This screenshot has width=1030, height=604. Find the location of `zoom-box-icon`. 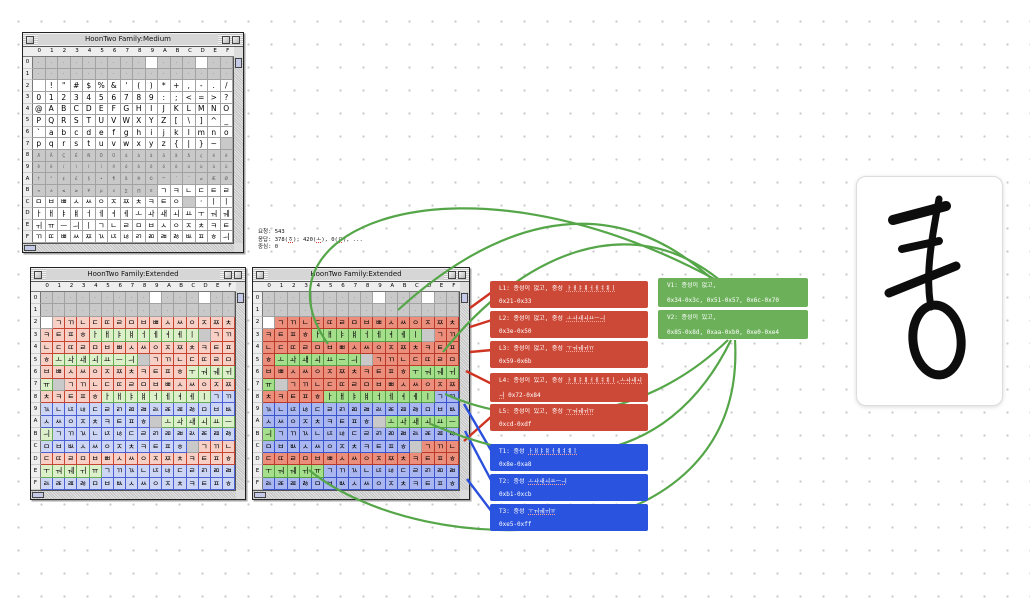

zoom-box-icon is located at coordinates (228, 274).